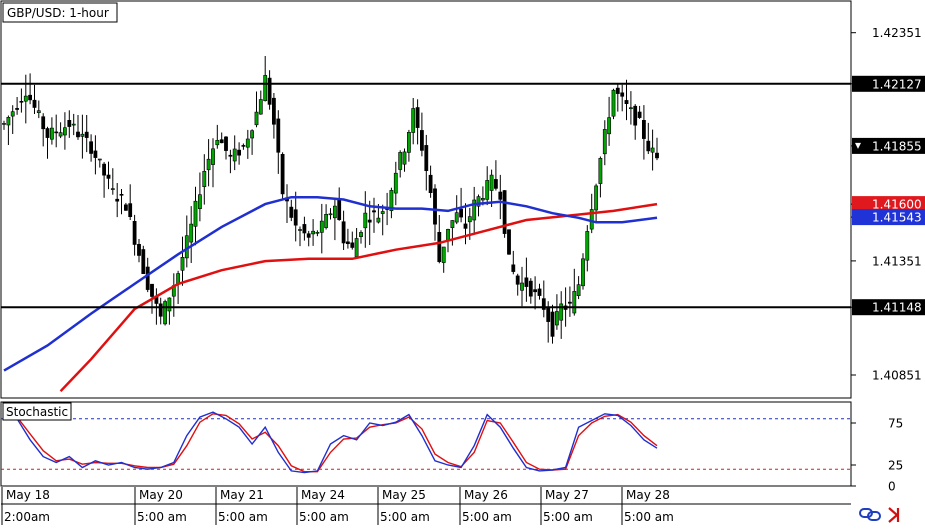  I want to click on date-label: May 24, so click(323, 495).